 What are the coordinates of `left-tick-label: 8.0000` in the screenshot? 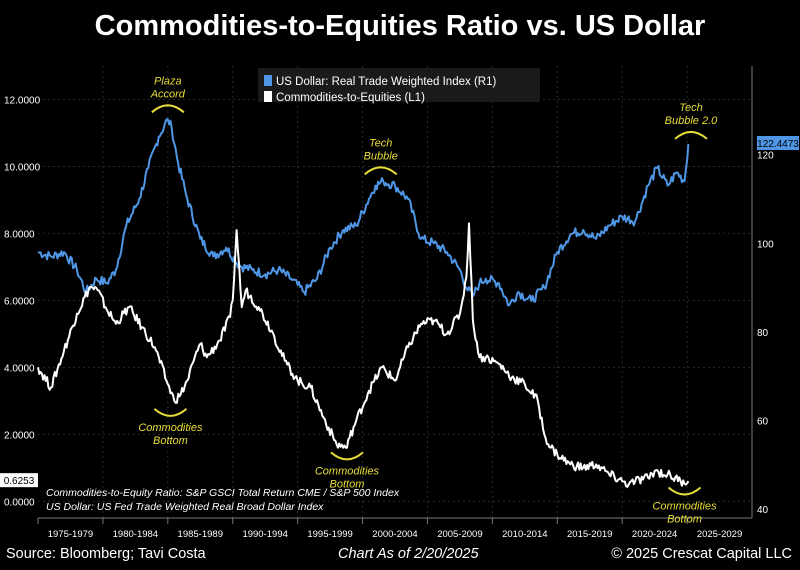 It's located at (19, 234).